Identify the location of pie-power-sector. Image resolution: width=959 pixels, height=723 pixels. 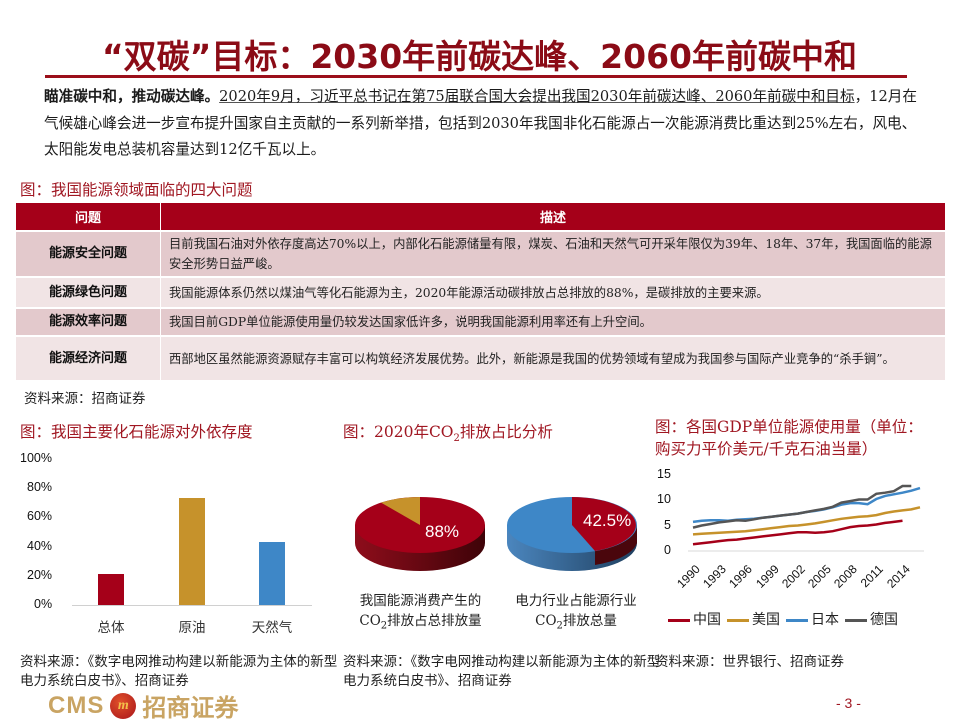
(572, 534).